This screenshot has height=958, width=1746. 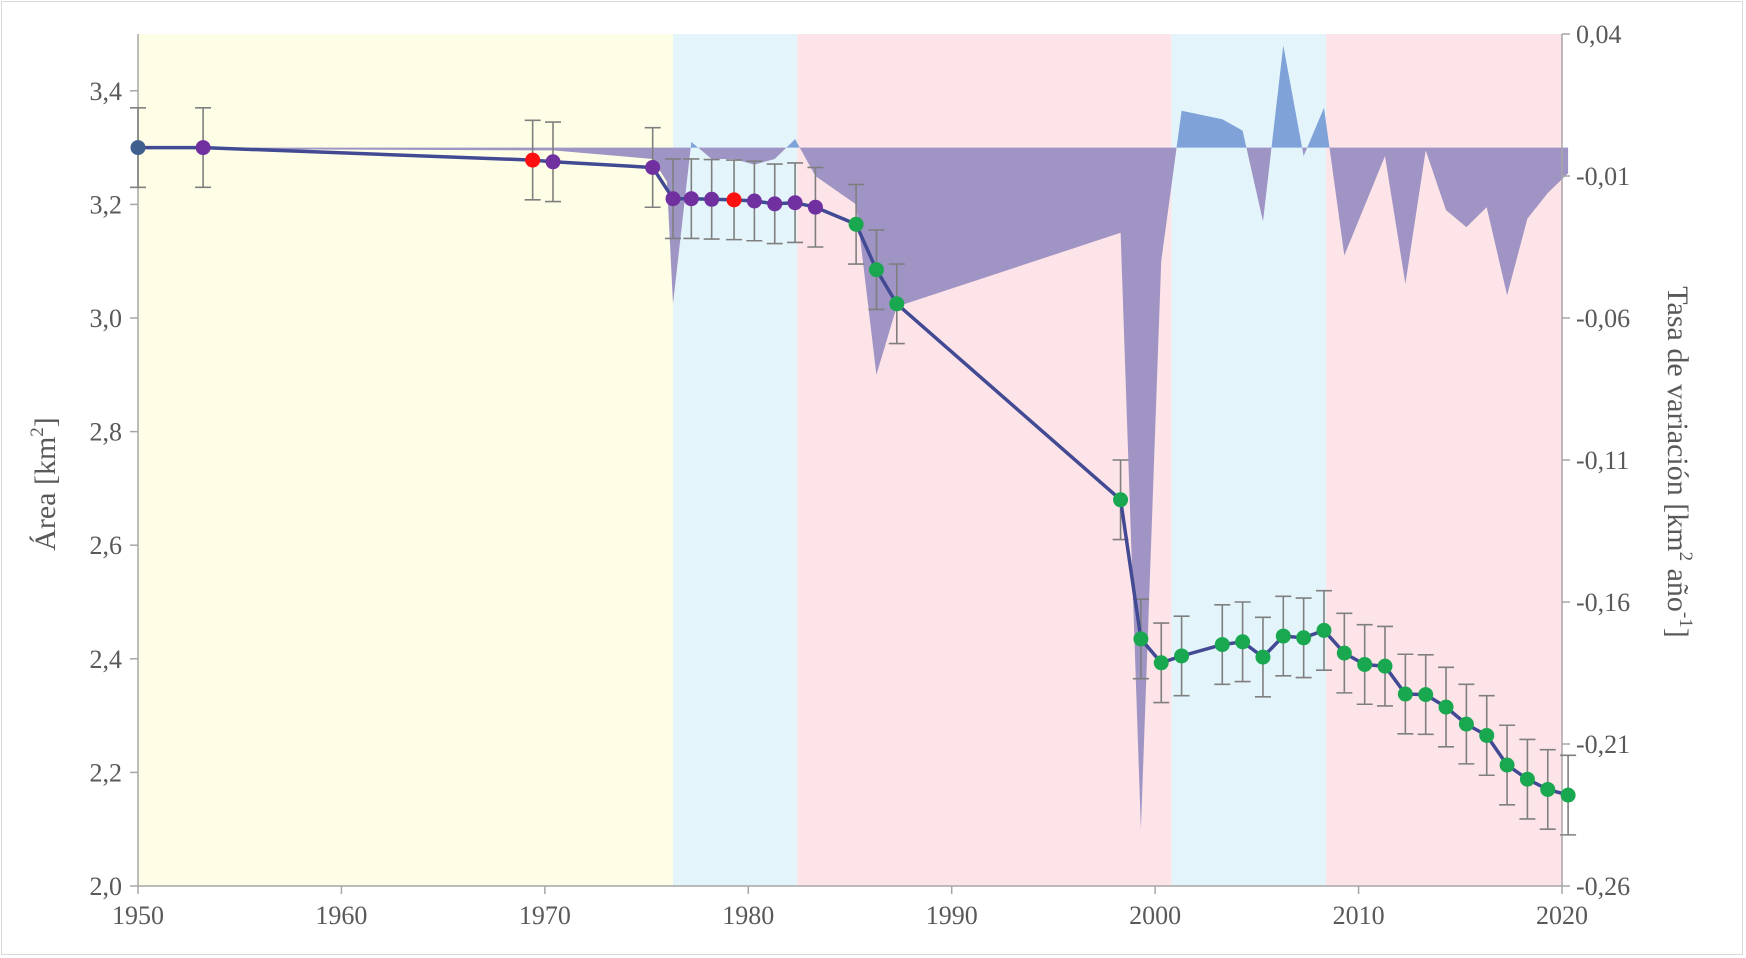 I want to click on left-tick-label: 3,0, so click(x=106, y=318).